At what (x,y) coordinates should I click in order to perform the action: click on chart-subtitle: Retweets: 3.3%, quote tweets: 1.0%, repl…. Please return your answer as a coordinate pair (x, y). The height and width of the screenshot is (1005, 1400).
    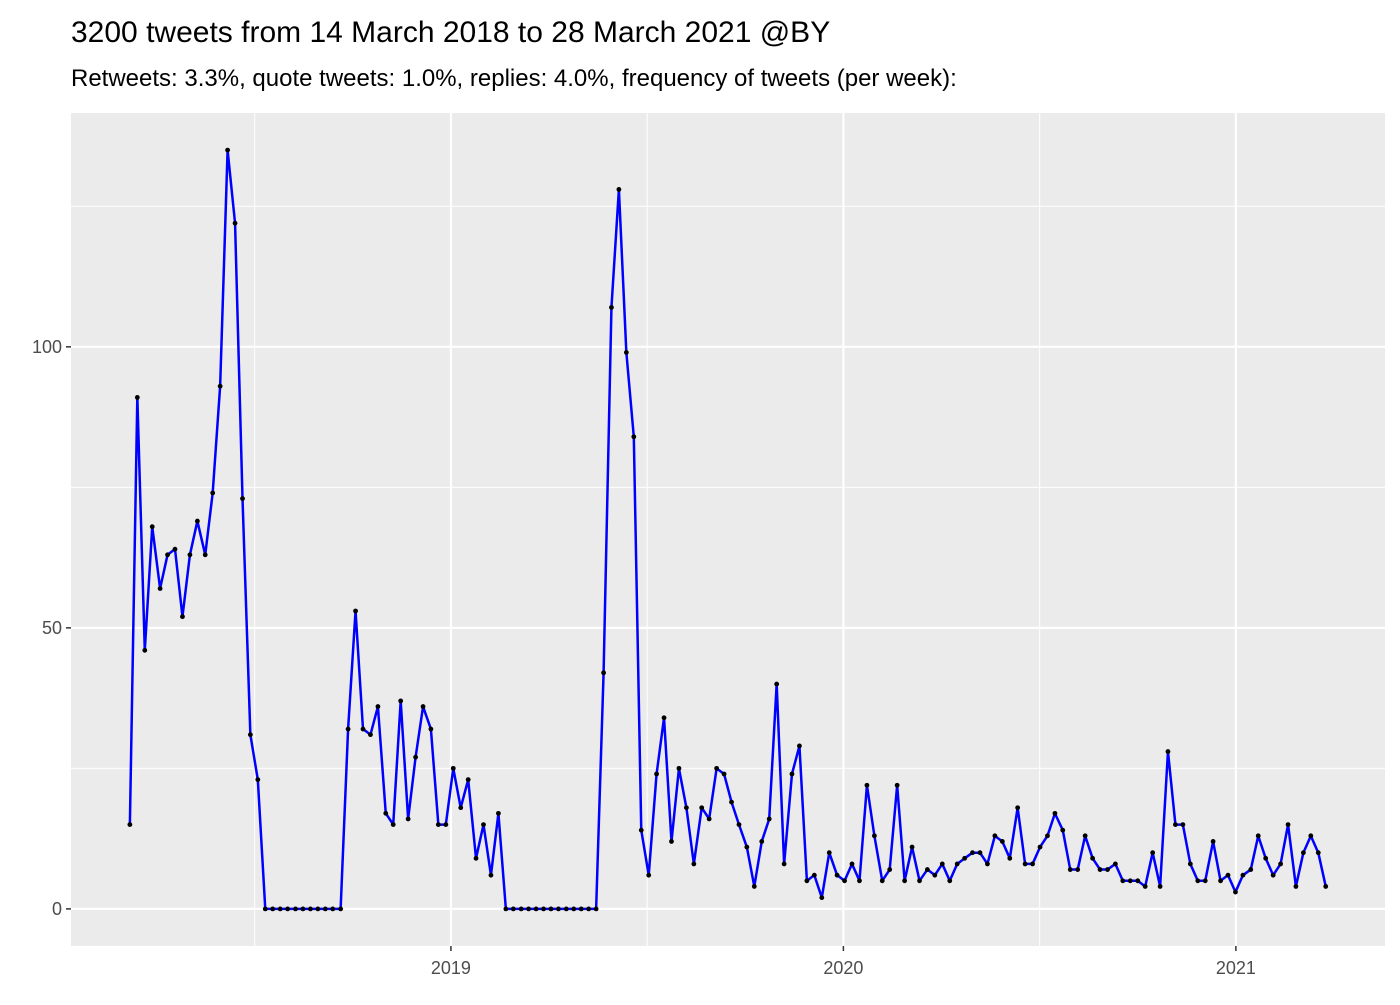
    Looking at the image, I should click on (514, 78).